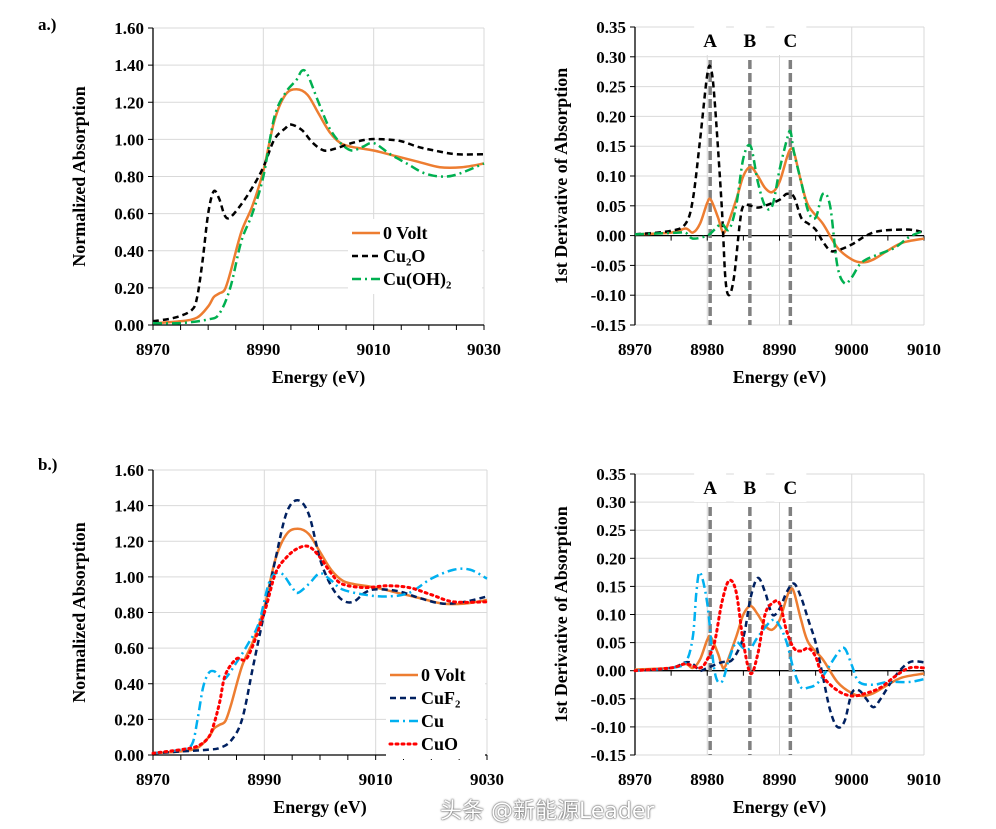 Image resolution: width=996 pixels, height=829 pixels. I want to click on y-tick-label: 0.40, so click(129, 251).